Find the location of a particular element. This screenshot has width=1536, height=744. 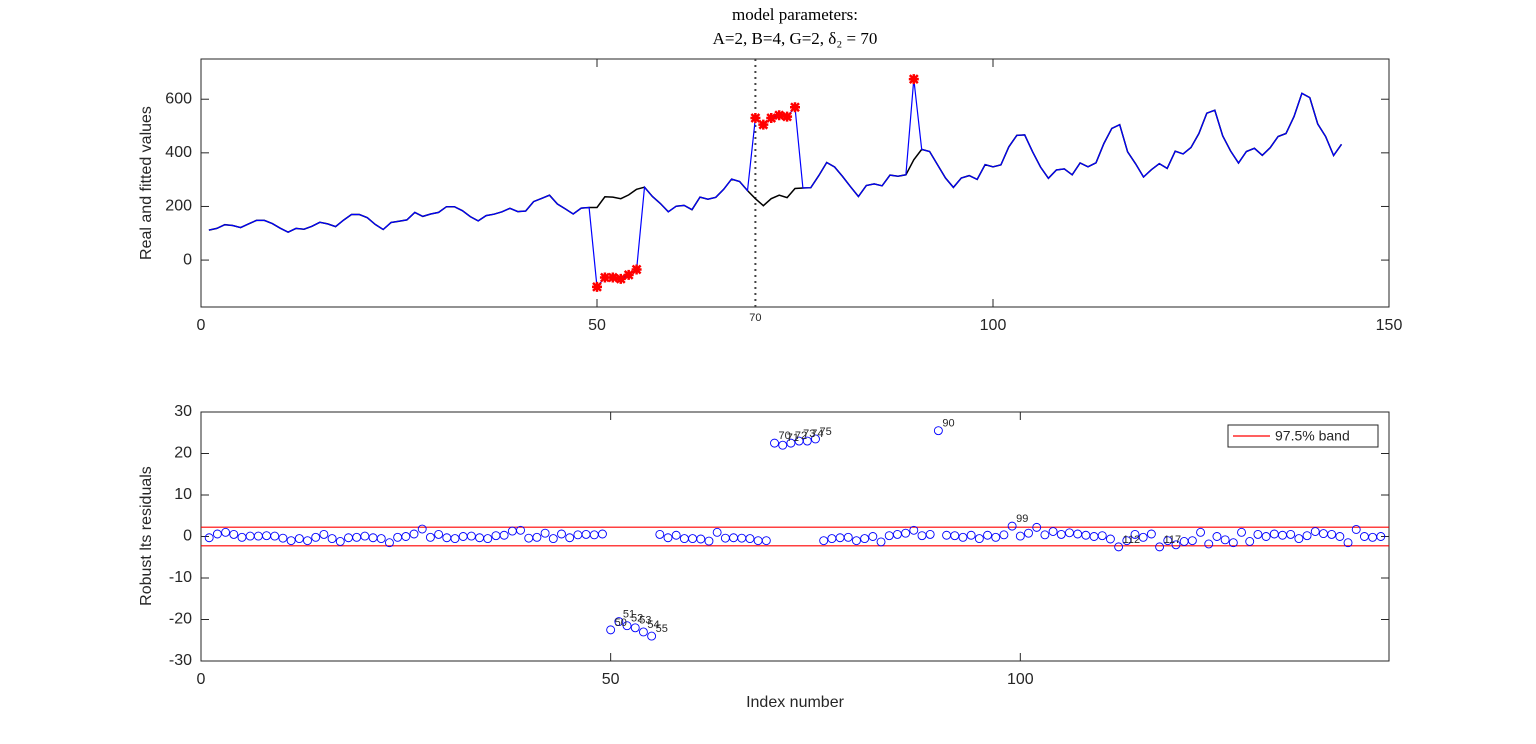

point-label: 99 is located at coordinates (1022, 519).